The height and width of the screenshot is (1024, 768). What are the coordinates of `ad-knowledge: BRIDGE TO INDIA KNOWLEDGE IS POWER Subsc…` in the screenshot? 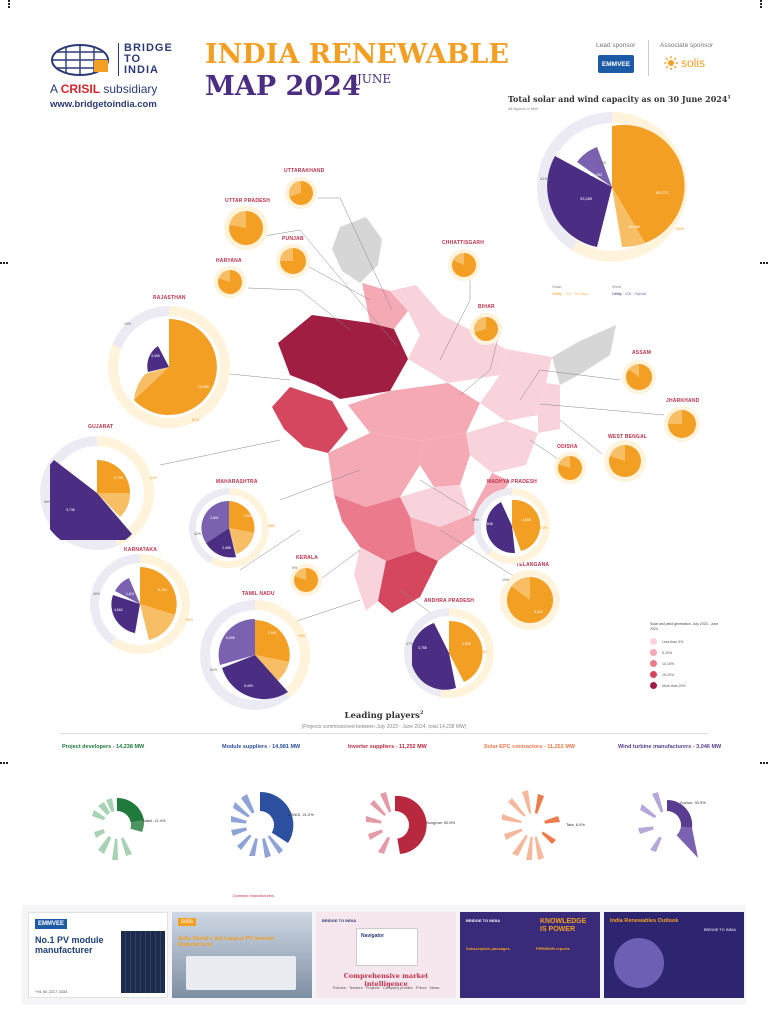 It's located at (530, 955).